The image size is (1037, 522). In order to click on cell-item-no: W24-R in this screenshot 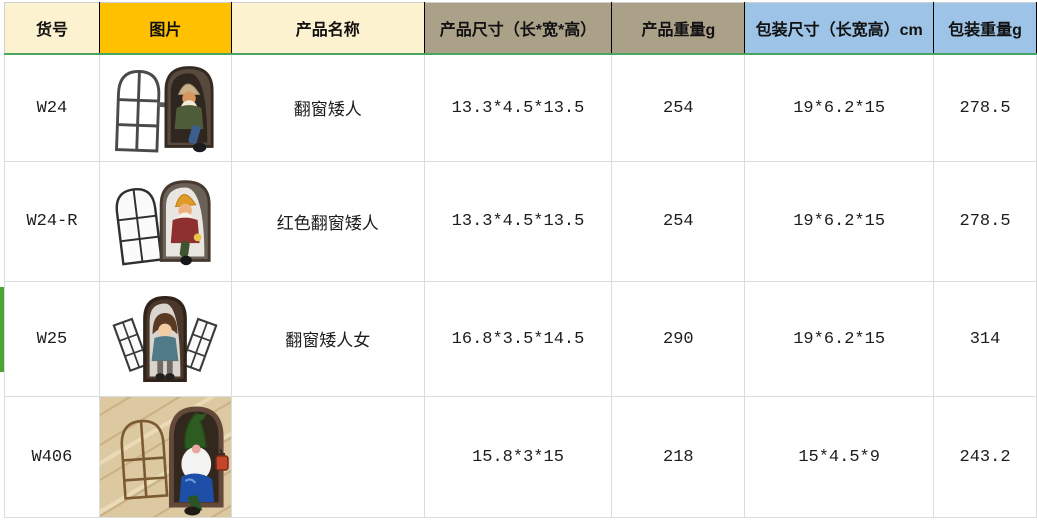, I will do `click(52, 221)`.